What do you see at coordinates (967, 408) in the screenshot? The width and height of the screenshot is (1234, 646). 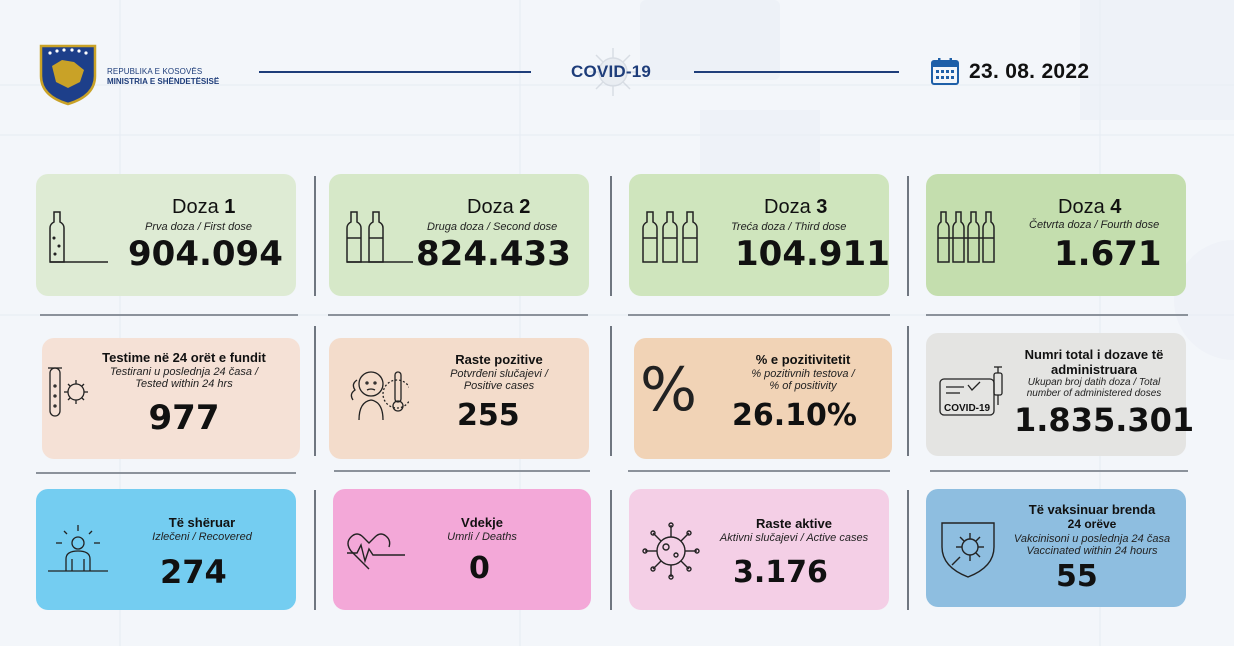 I see `covid-badge: COVID-19` at bounding box center [967, 408].